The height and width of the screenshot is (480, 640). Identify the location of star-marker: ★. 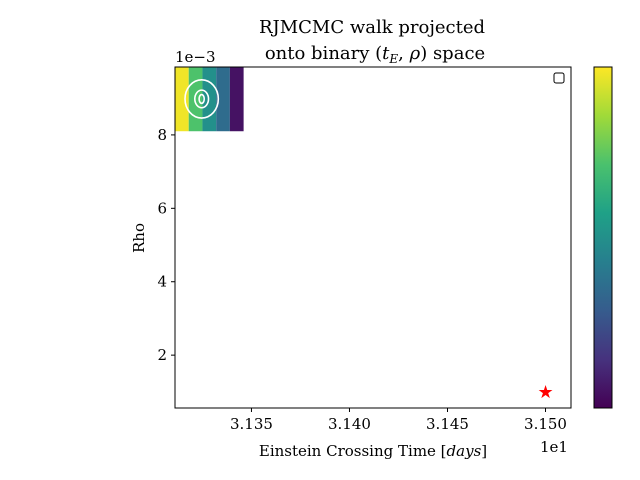
(545, 392).